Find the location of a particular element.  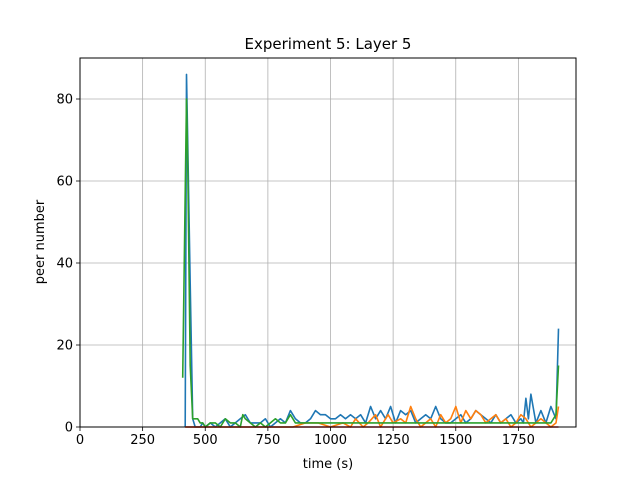

x-tick-label: 750 is located at coordinates (267, 440).